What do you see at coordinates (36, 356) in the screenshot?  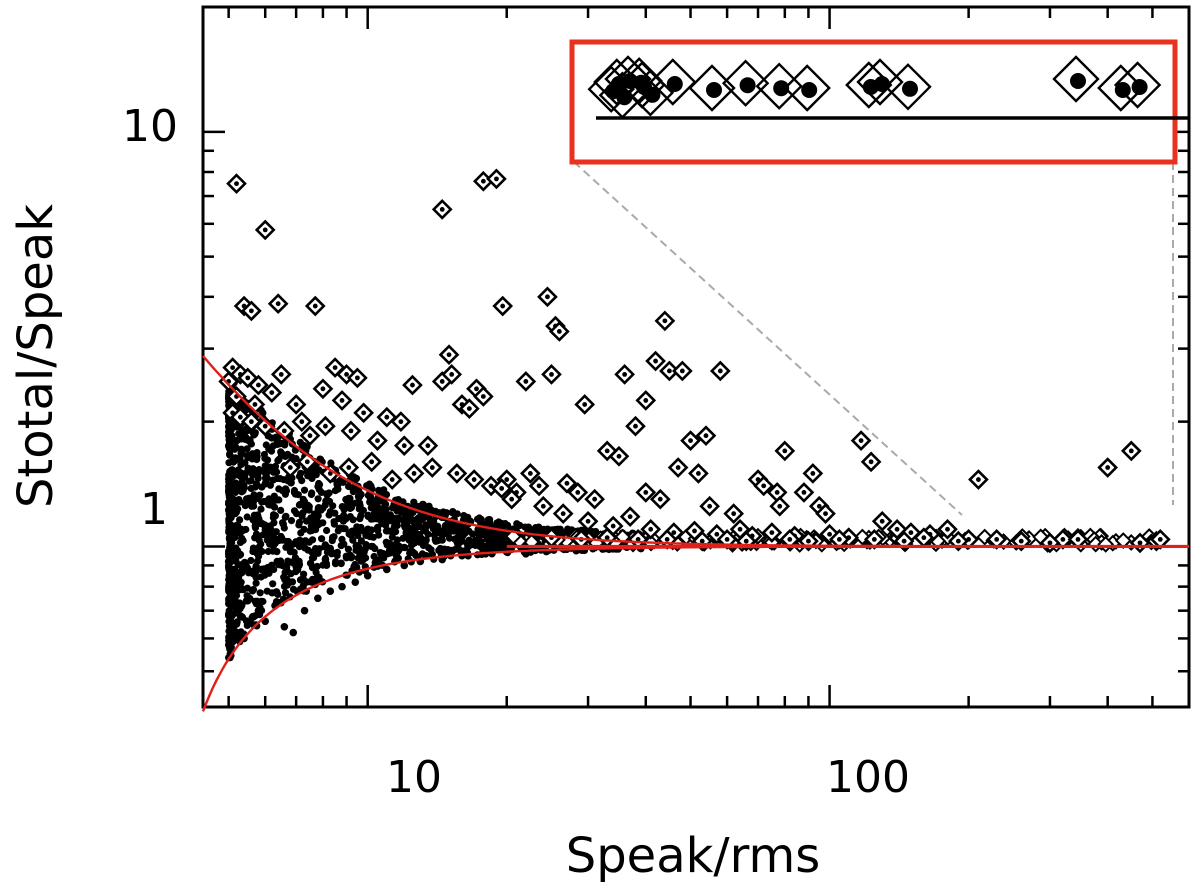 I see `y-axis-label: Stotal/Speak` at bounding box center [36, 356].